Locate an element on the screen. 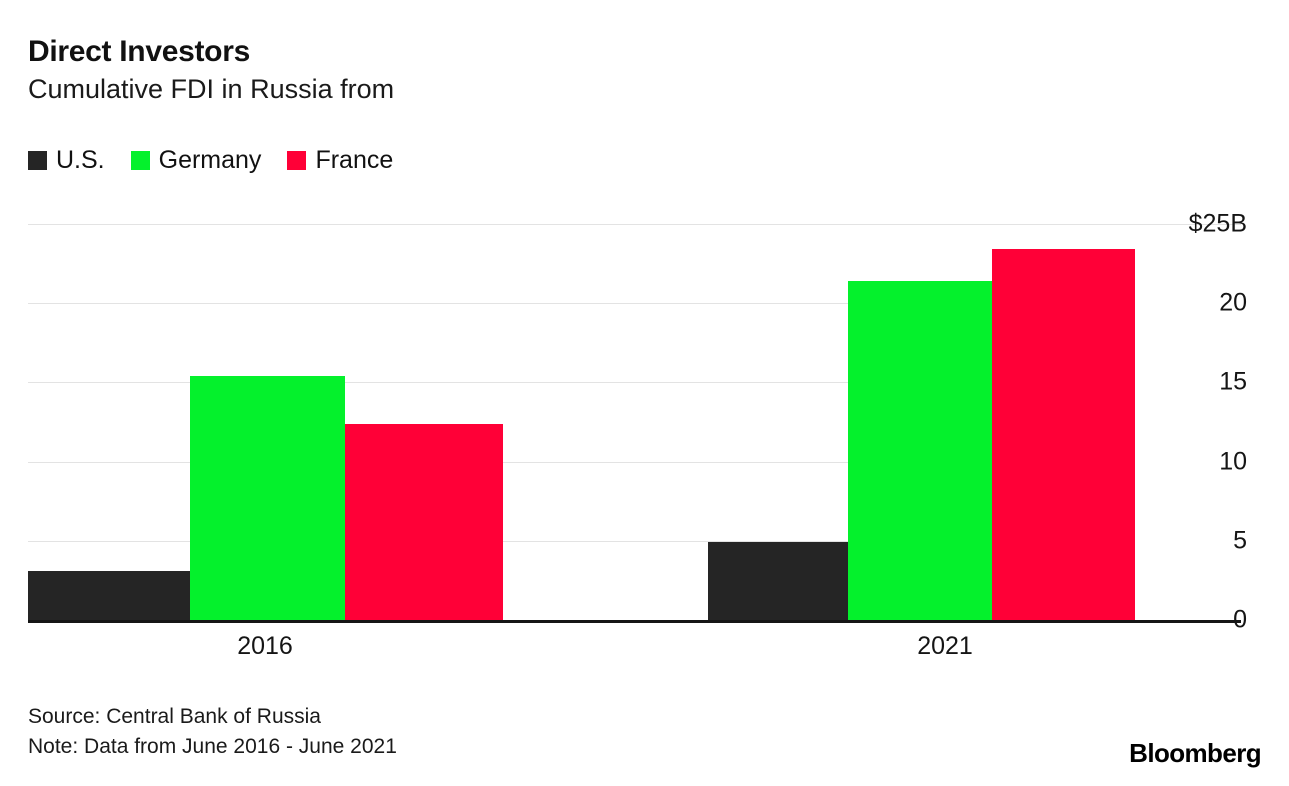  legend-item-us: U.S. is located at coordinates (66, 160).